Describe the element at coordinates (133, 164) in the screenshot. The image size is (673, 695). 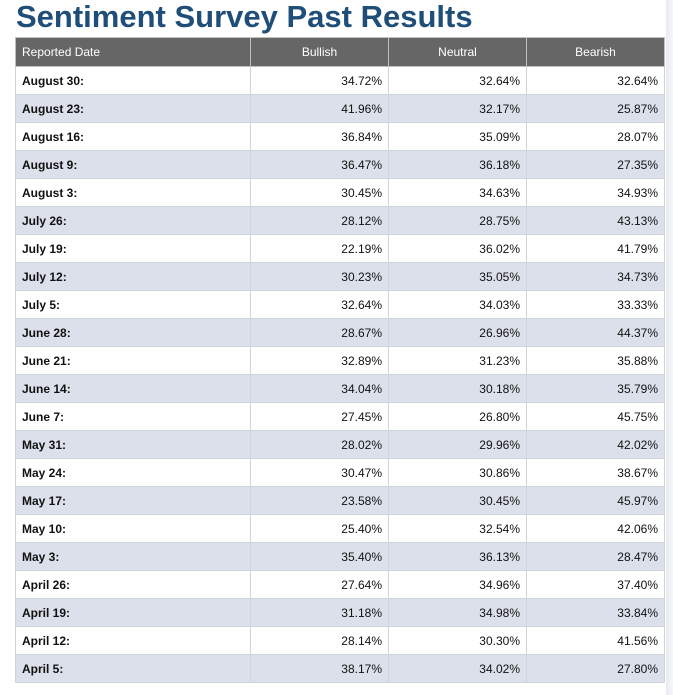
I see `cell-reported-date: August 9:` at that location.